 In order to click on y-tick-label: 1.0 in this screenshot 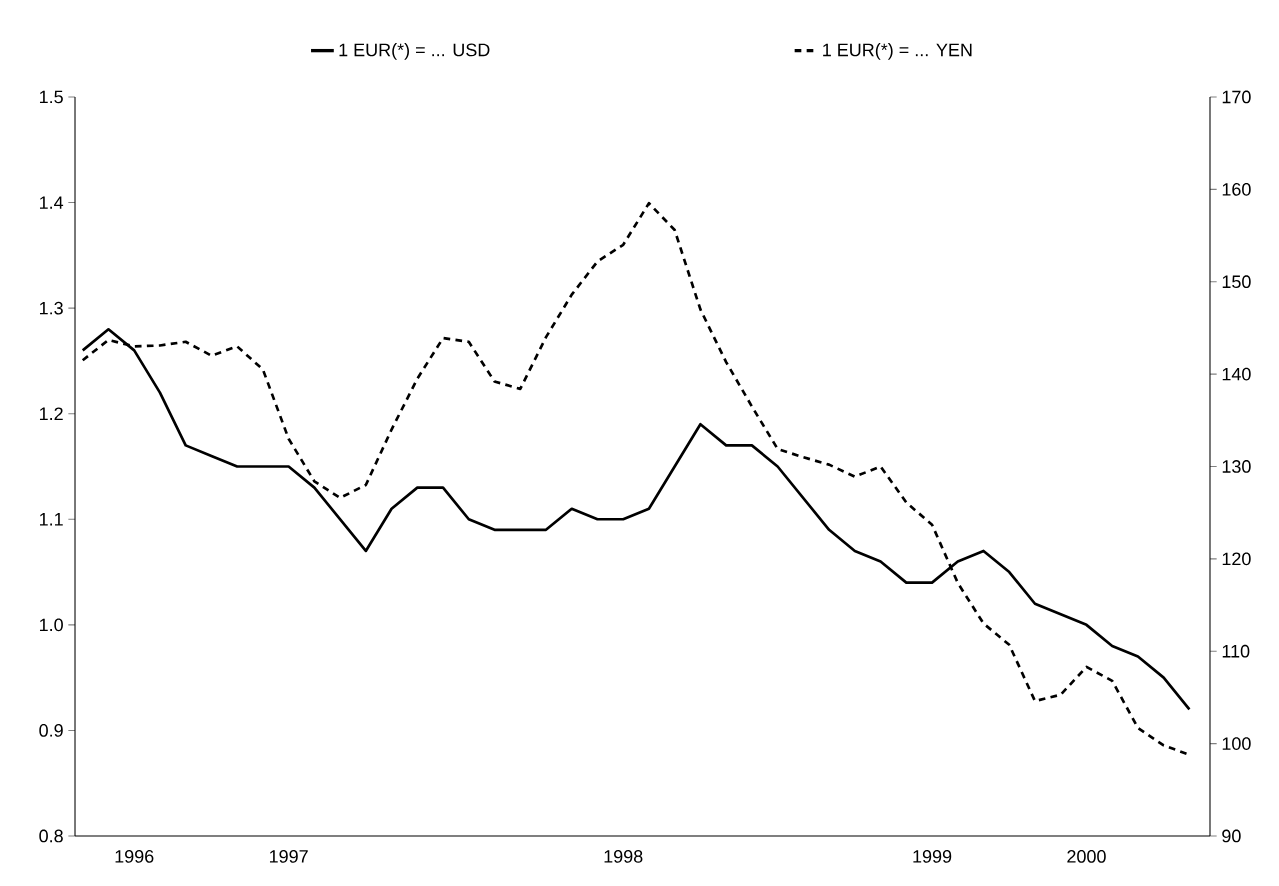, I will do `click(51, 625)`.